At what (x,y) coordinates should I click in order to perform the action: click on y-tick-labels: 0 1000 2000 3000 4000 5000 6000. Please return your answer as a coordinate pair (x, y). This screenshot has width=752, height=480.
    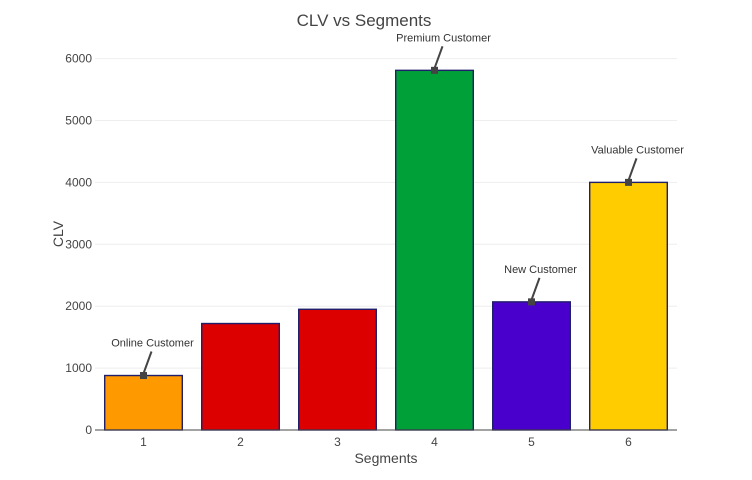
    Looking at the image, I should click on (78, 244).